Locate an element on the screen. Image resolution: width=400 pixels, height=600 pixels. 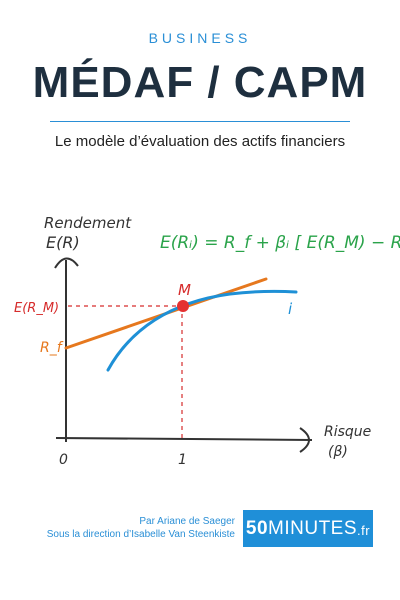
capm-formula: E(Rᵢ) = R_f + βᵢ [ E(R_M) − R_f ] is located at coordinates (280, 243).